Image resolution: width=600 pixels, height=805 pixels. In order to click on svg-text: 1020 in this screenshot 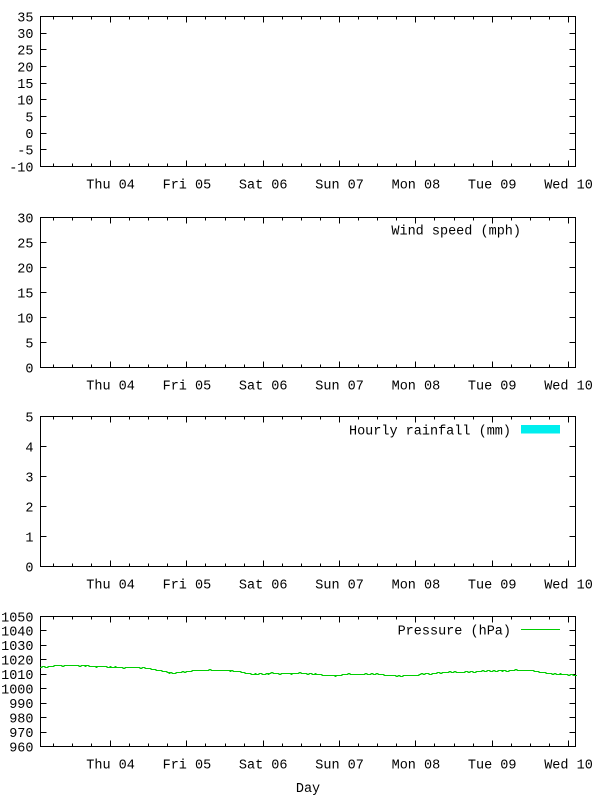, I will do `click(17, 662)`.